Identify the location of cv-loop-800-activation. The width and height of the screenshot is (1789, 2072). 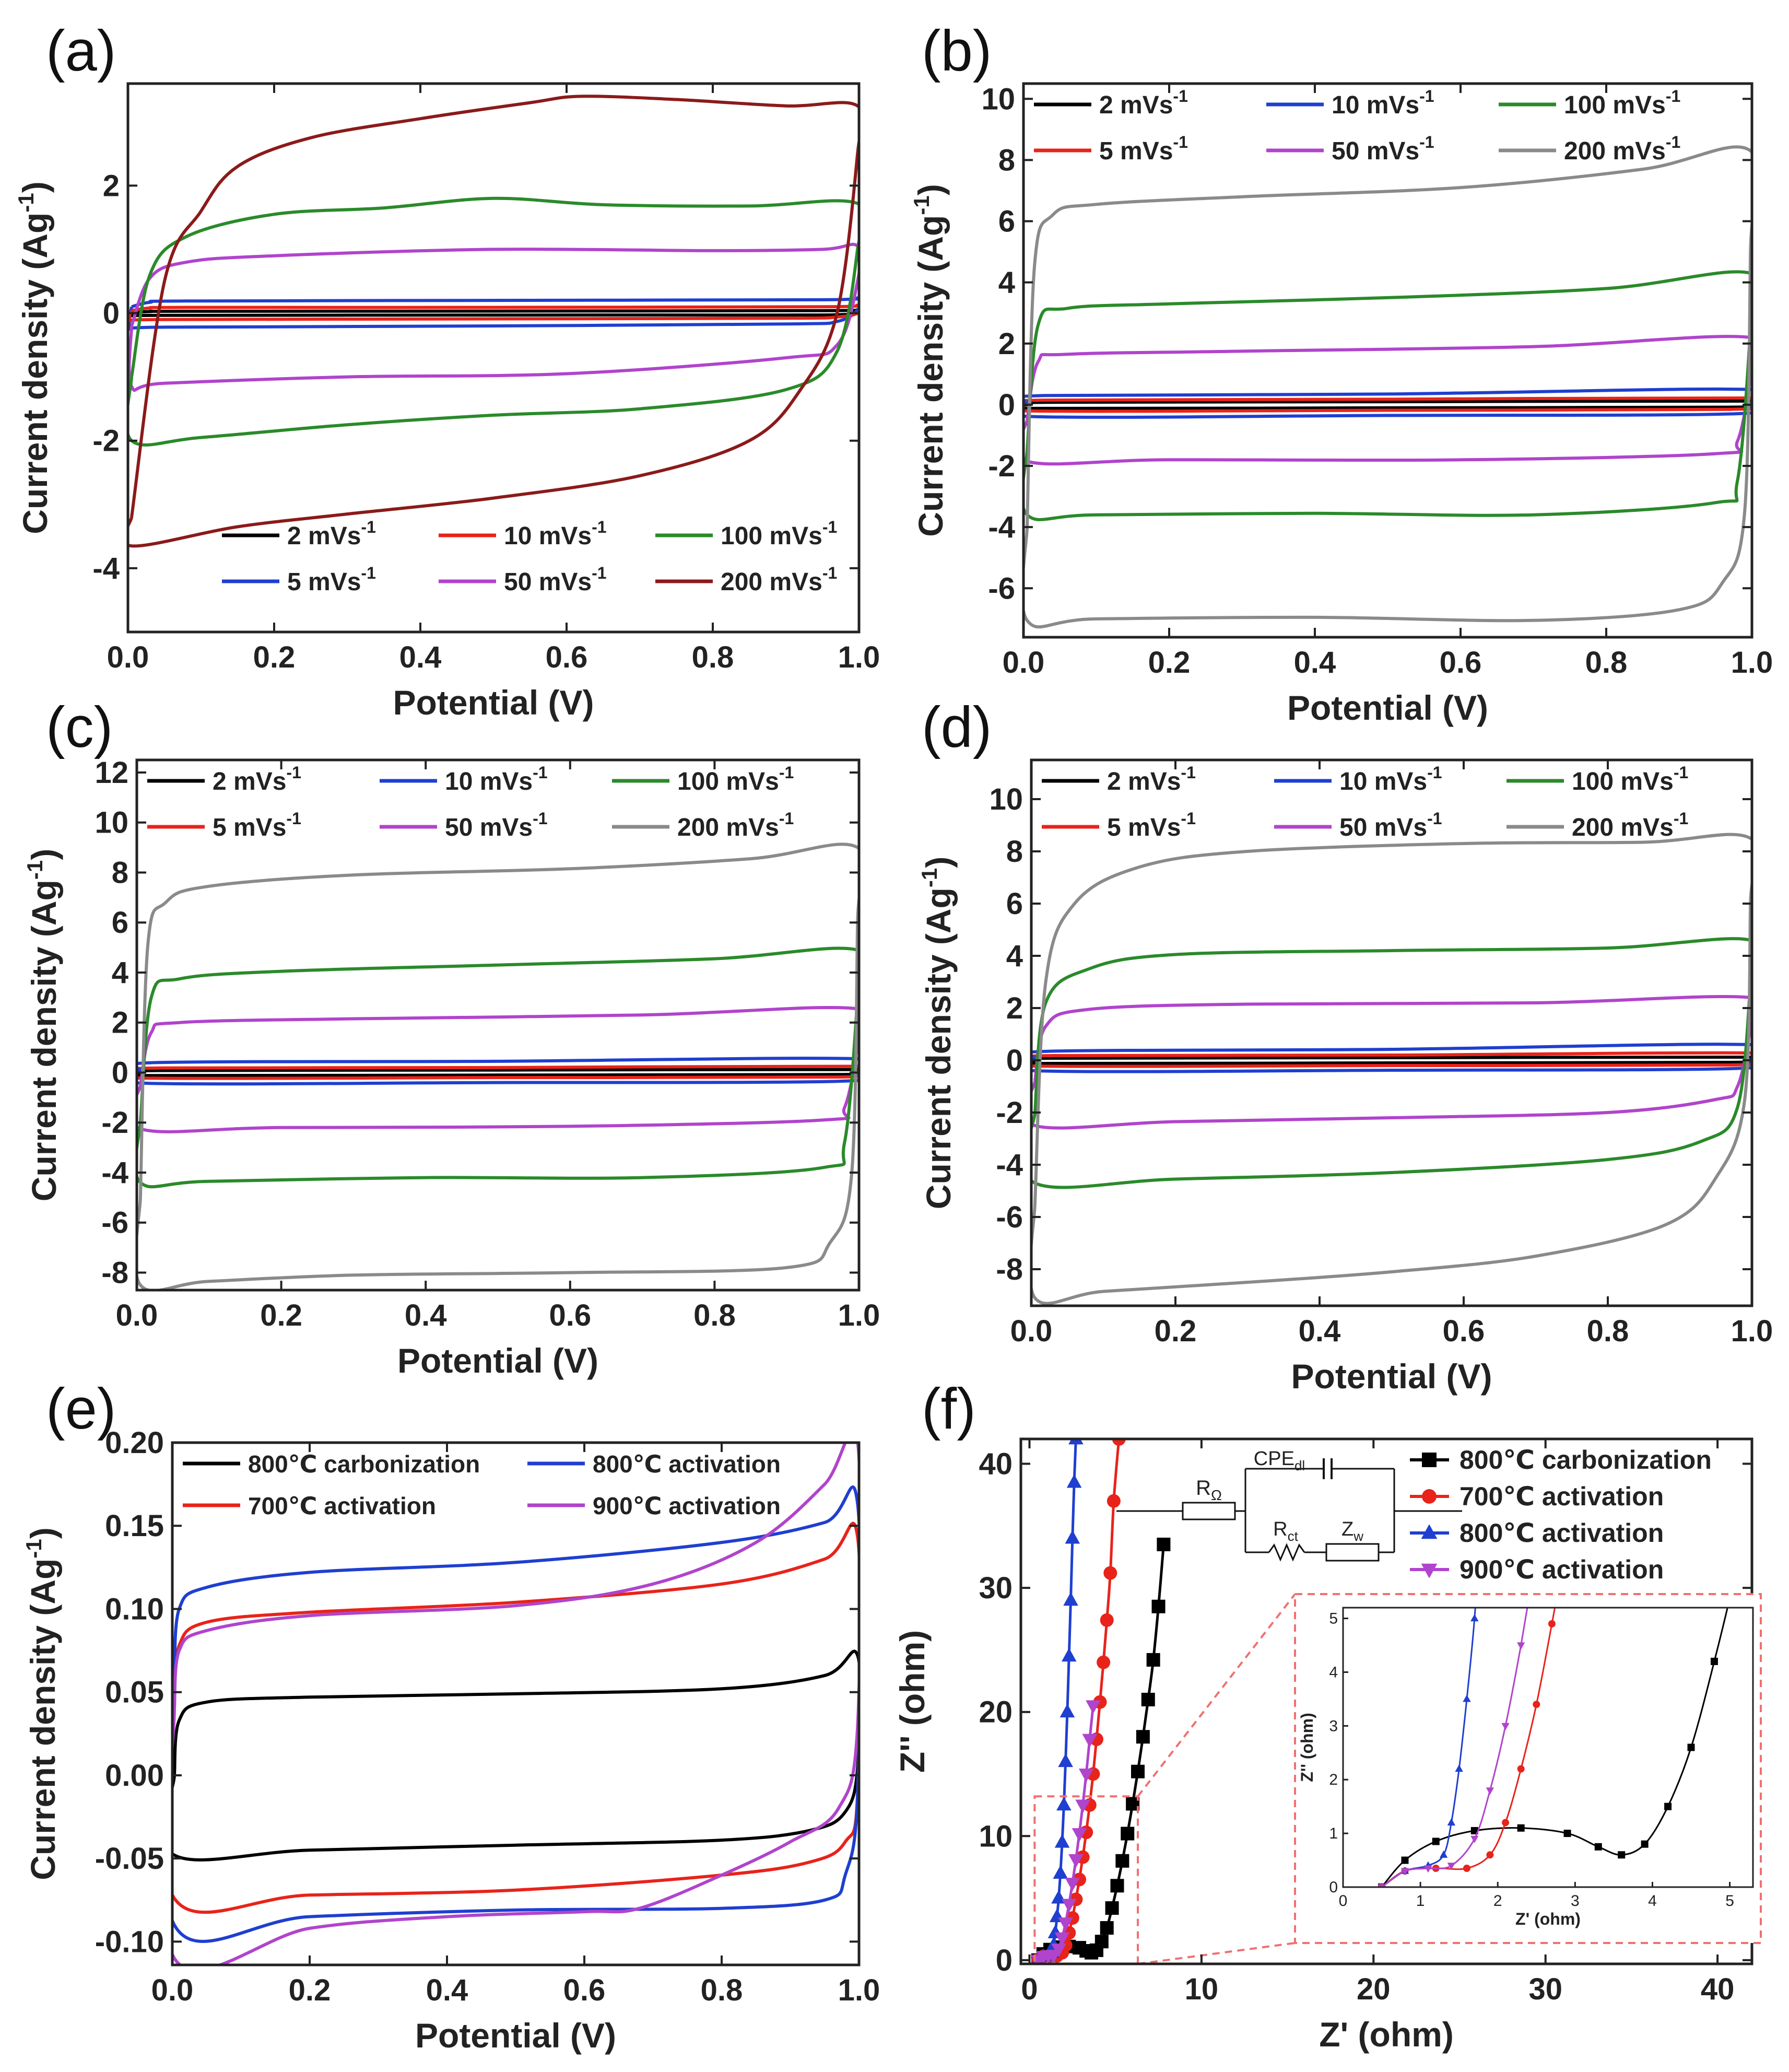
(515, 1714).